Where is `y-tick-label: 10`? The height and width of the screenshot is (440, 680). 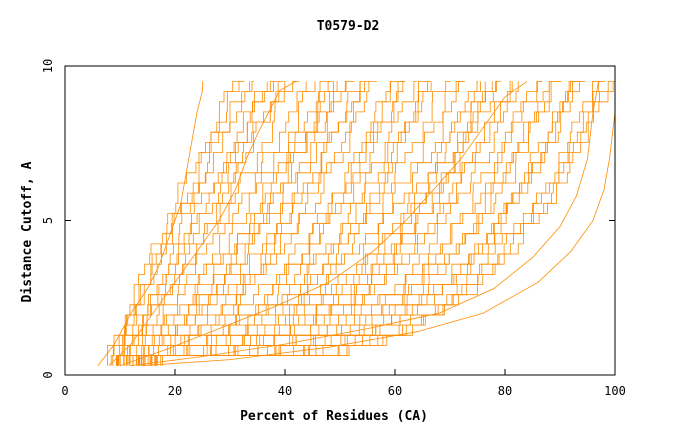 y-tick-label: 10 is located at coordinates (48, 66).